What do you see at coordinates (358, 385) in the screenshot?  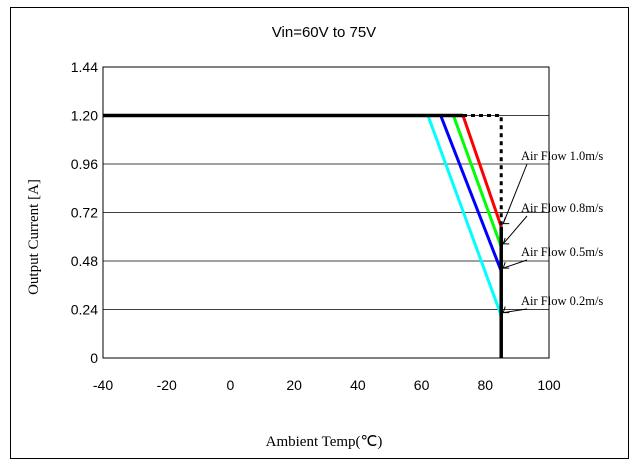 I see `x-tick-label: 40` at bounding box center [358, 385].